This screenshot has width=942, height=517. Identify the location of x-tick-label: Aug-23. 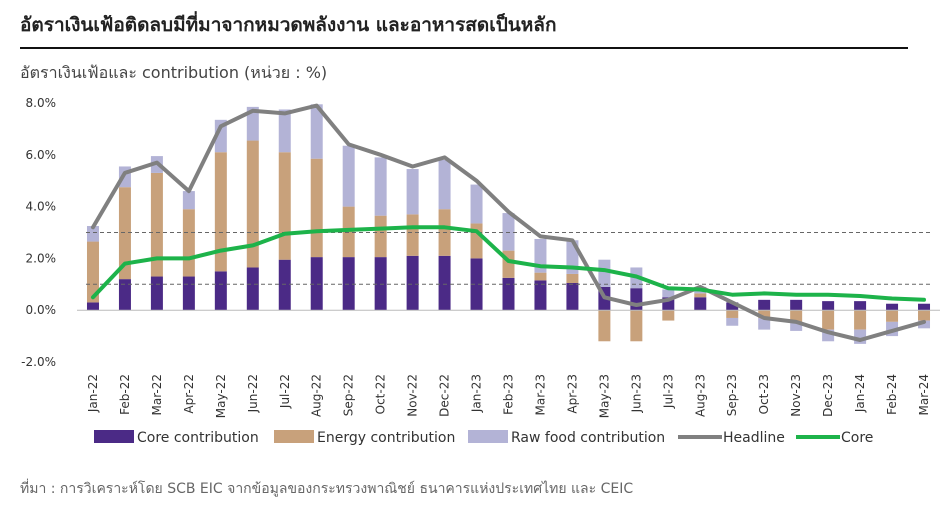
(700, 395).